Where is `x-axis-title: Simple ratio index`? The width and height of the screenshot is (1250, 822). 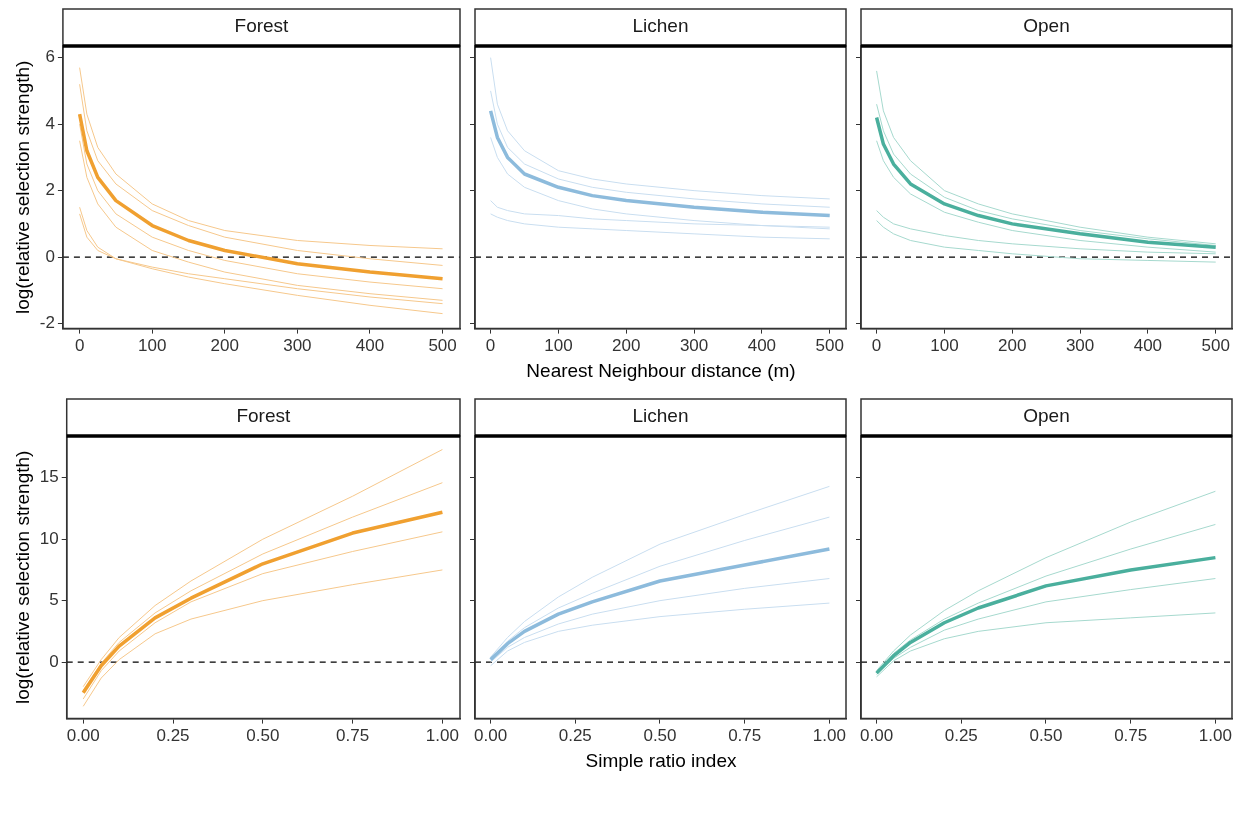 x-axis-title: Simple ratio index is located at coordinates (661, 760).